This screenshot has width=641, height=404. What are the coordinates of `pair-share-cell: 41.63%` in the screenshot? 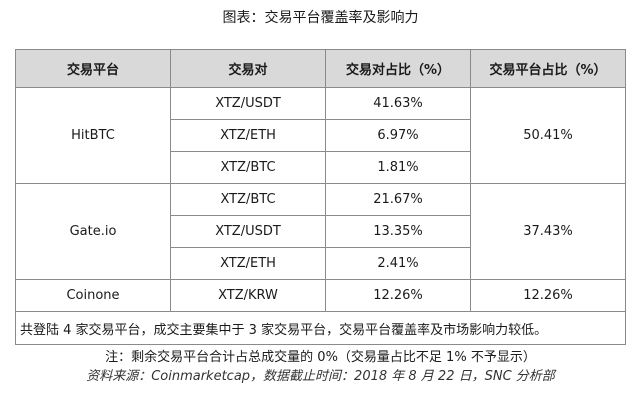 It's located at (398, 103).